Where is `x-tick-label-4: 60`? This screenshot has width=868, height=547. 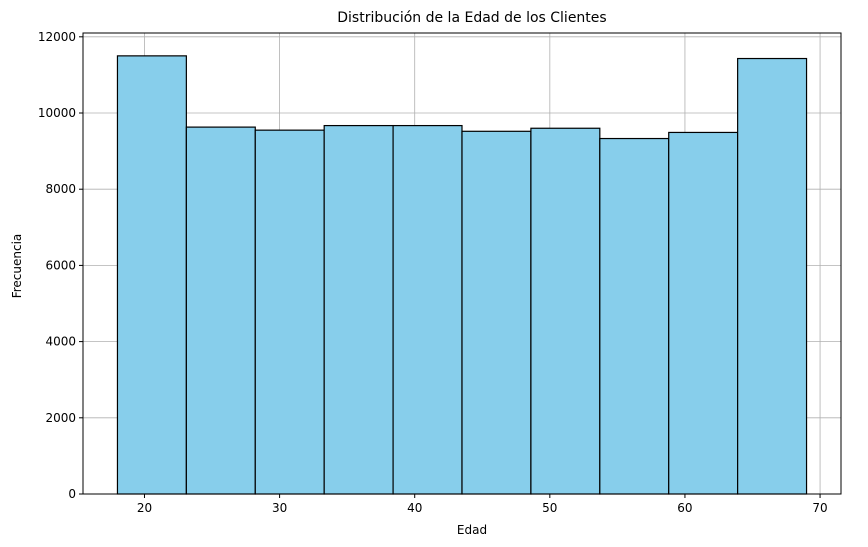
x-tick-label-4: 60 is located at coordinates (684, 508).